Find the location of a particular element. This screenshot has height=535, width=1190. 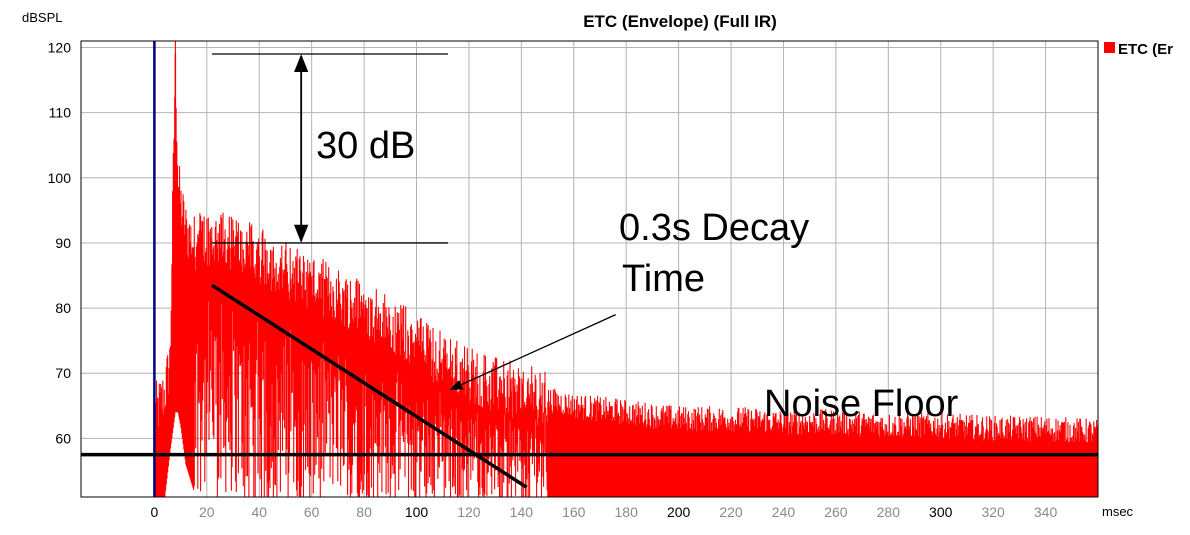

y-tick-label: 120 is located at coordinates (60, 48).